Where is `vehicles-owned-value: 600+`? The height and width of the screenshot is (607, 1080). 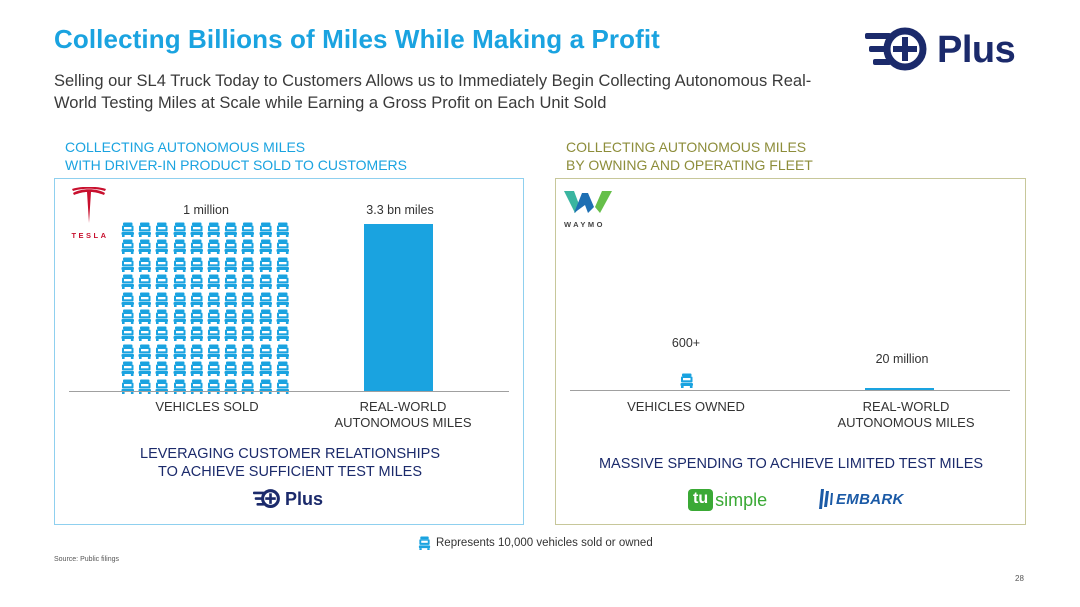
vehicles-owned-value: 600+ is located at coordinates (686, 343).